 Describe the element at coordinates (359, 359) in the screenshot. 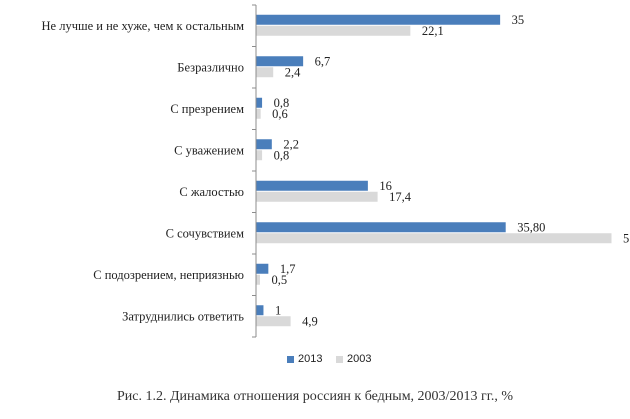

I see `legend-label-2003: 2003` at that location.